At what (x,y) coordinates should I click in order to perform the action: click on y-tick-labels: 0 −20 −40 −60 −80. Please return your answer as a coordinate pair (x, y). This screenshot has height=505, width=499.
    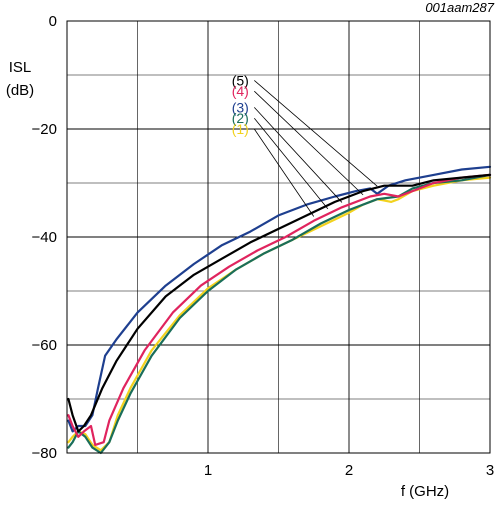
    Looking at the image, I should click on (44, 237).